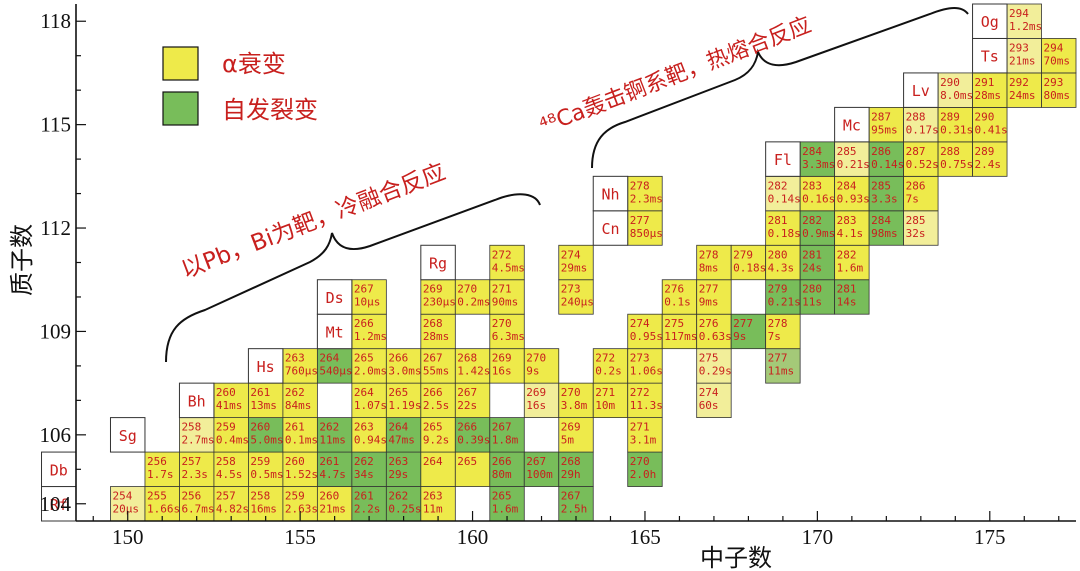 This screenshot has height=571, width=1080. What do you see at coordinates (433, 509) in the screenshot?
I see `half-life-label: 11m` at bounding box center [433, 509].